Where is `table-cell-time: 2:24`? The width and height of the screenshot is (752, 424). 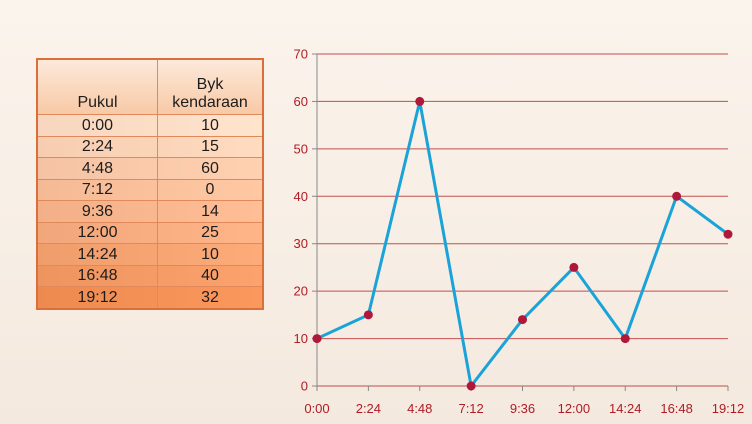
table-cell-time: 2:24 is located at coordinates (97, 146).